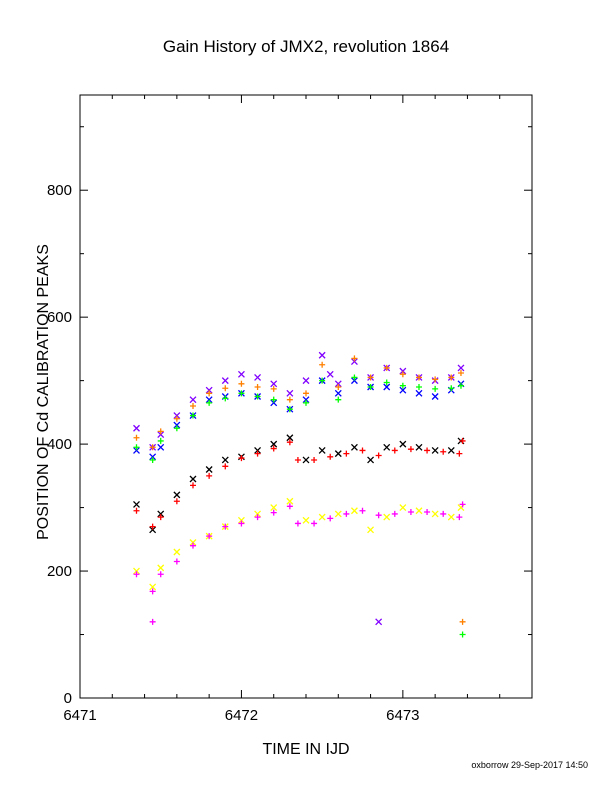 This screenshot has width=612, height=792. I want to click on y-axis-label: POSITION OF Cd CALIBRATION PEAKS, so click(43, 392).